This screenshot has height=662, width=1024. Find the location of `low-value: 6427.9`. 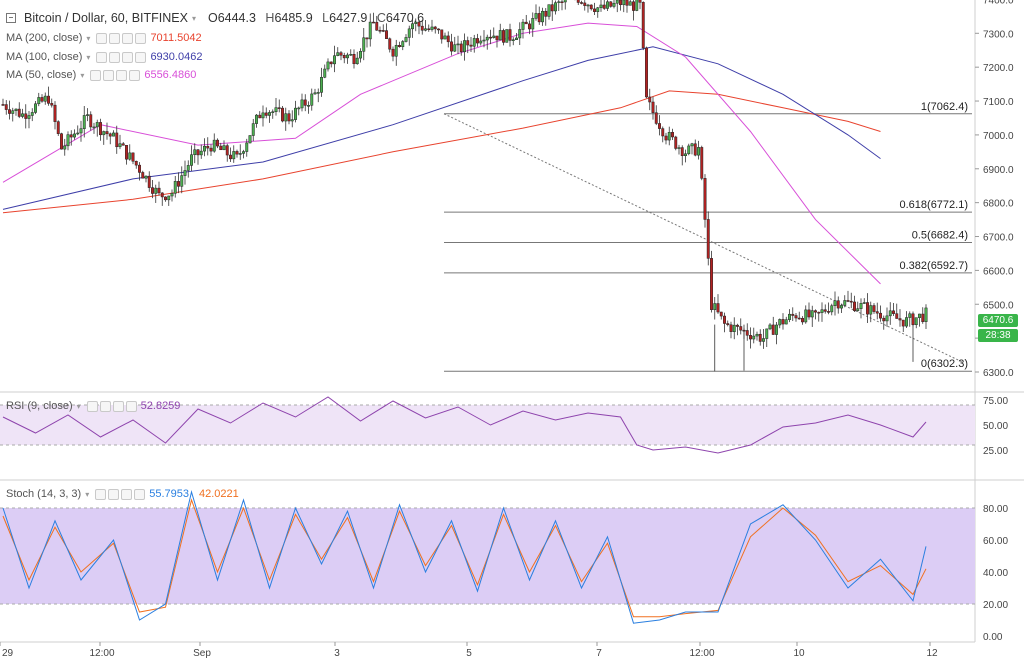

low-value: 6427.9 is located at coordinates (348, 18).